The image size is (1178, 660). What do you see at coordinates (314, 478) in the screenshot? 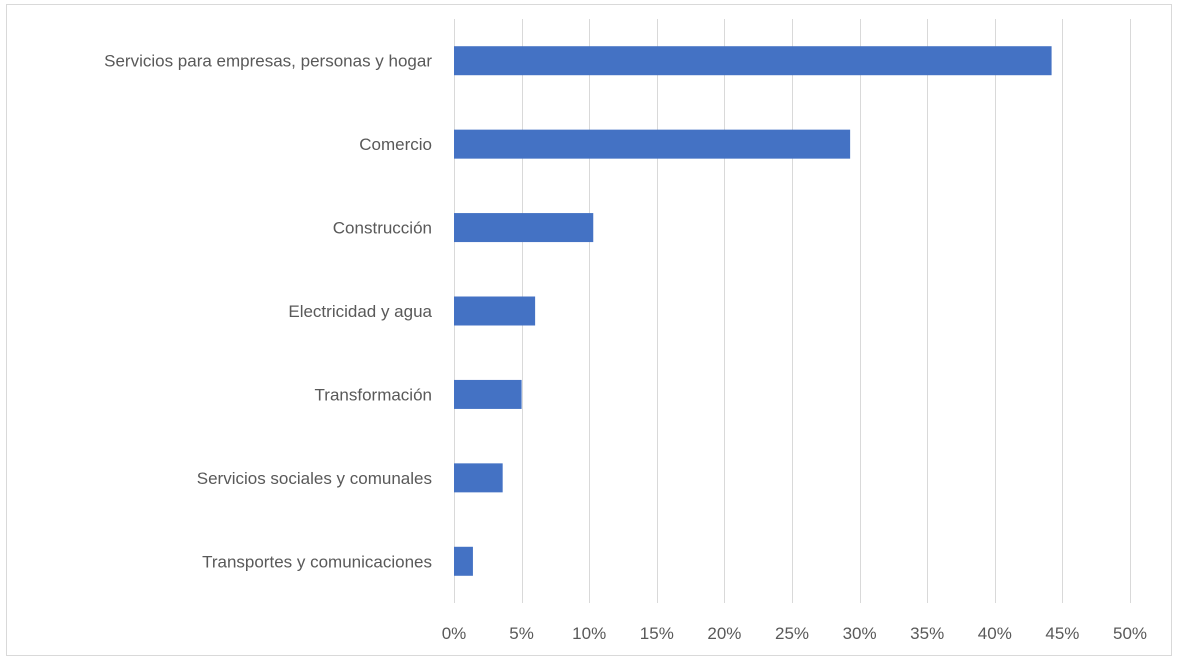
I see `category-label: Servicios sociales y comunales` at bounding box center [314, 478].